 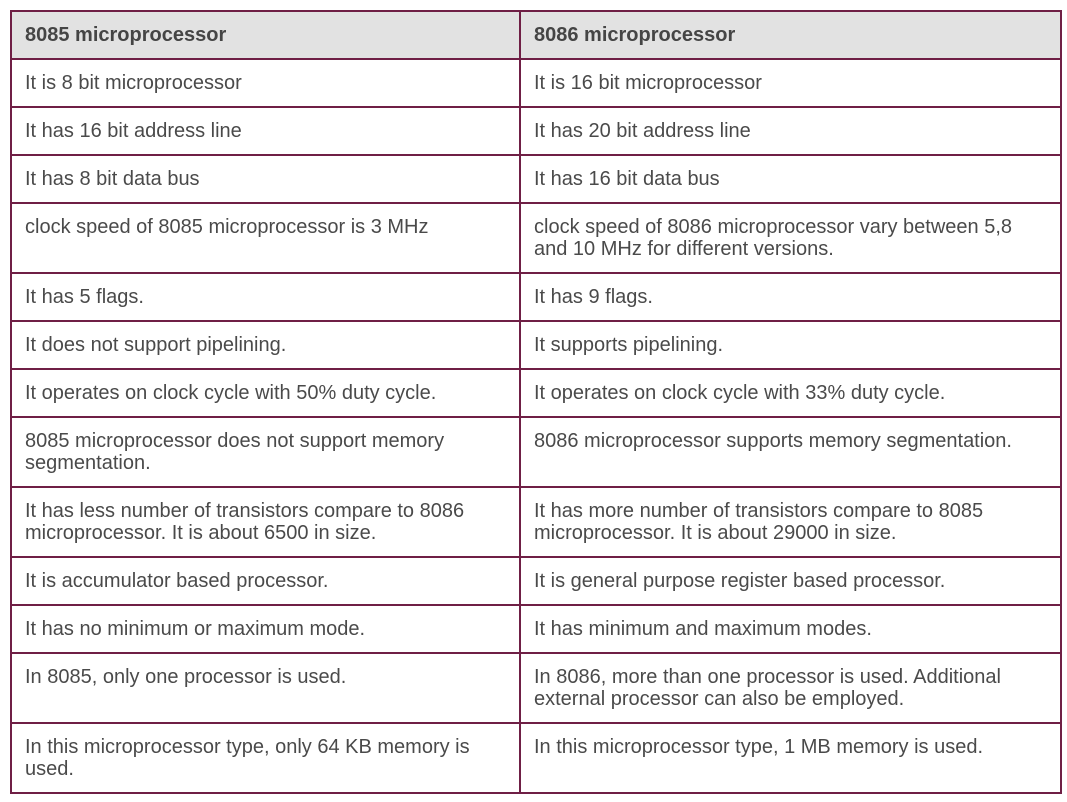 I want to click on cell-8085: It does not support pipelining., so click(x=265, y=345).